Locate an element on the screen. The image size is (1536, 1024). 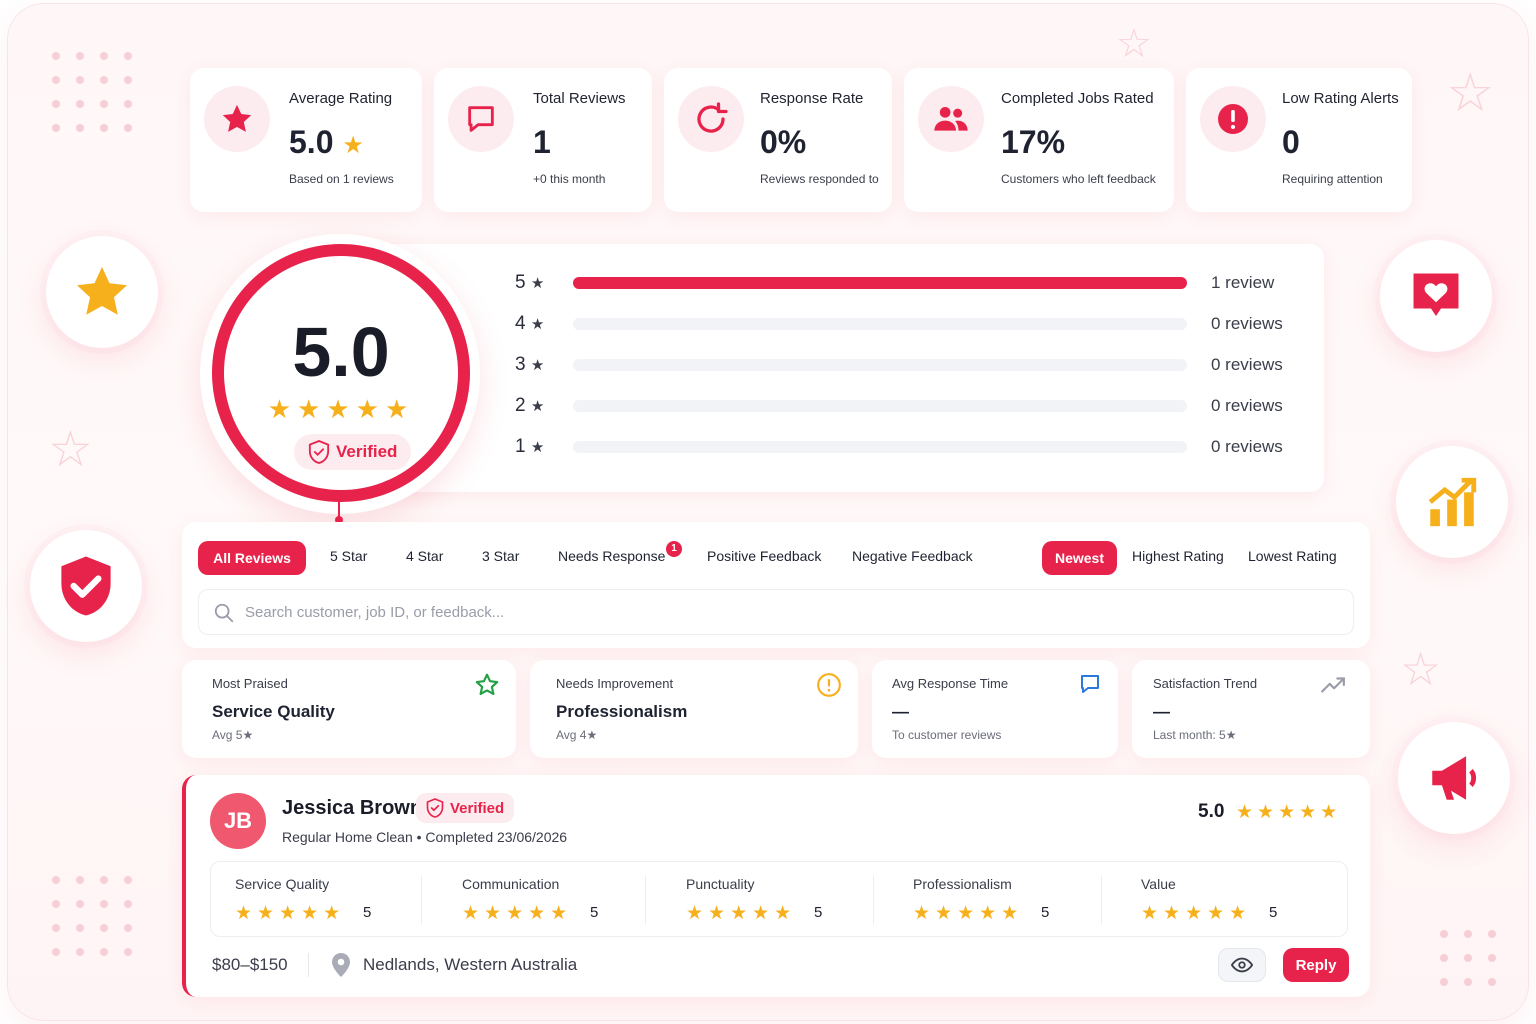
avatar: JB is located at coordinates (238, 821).